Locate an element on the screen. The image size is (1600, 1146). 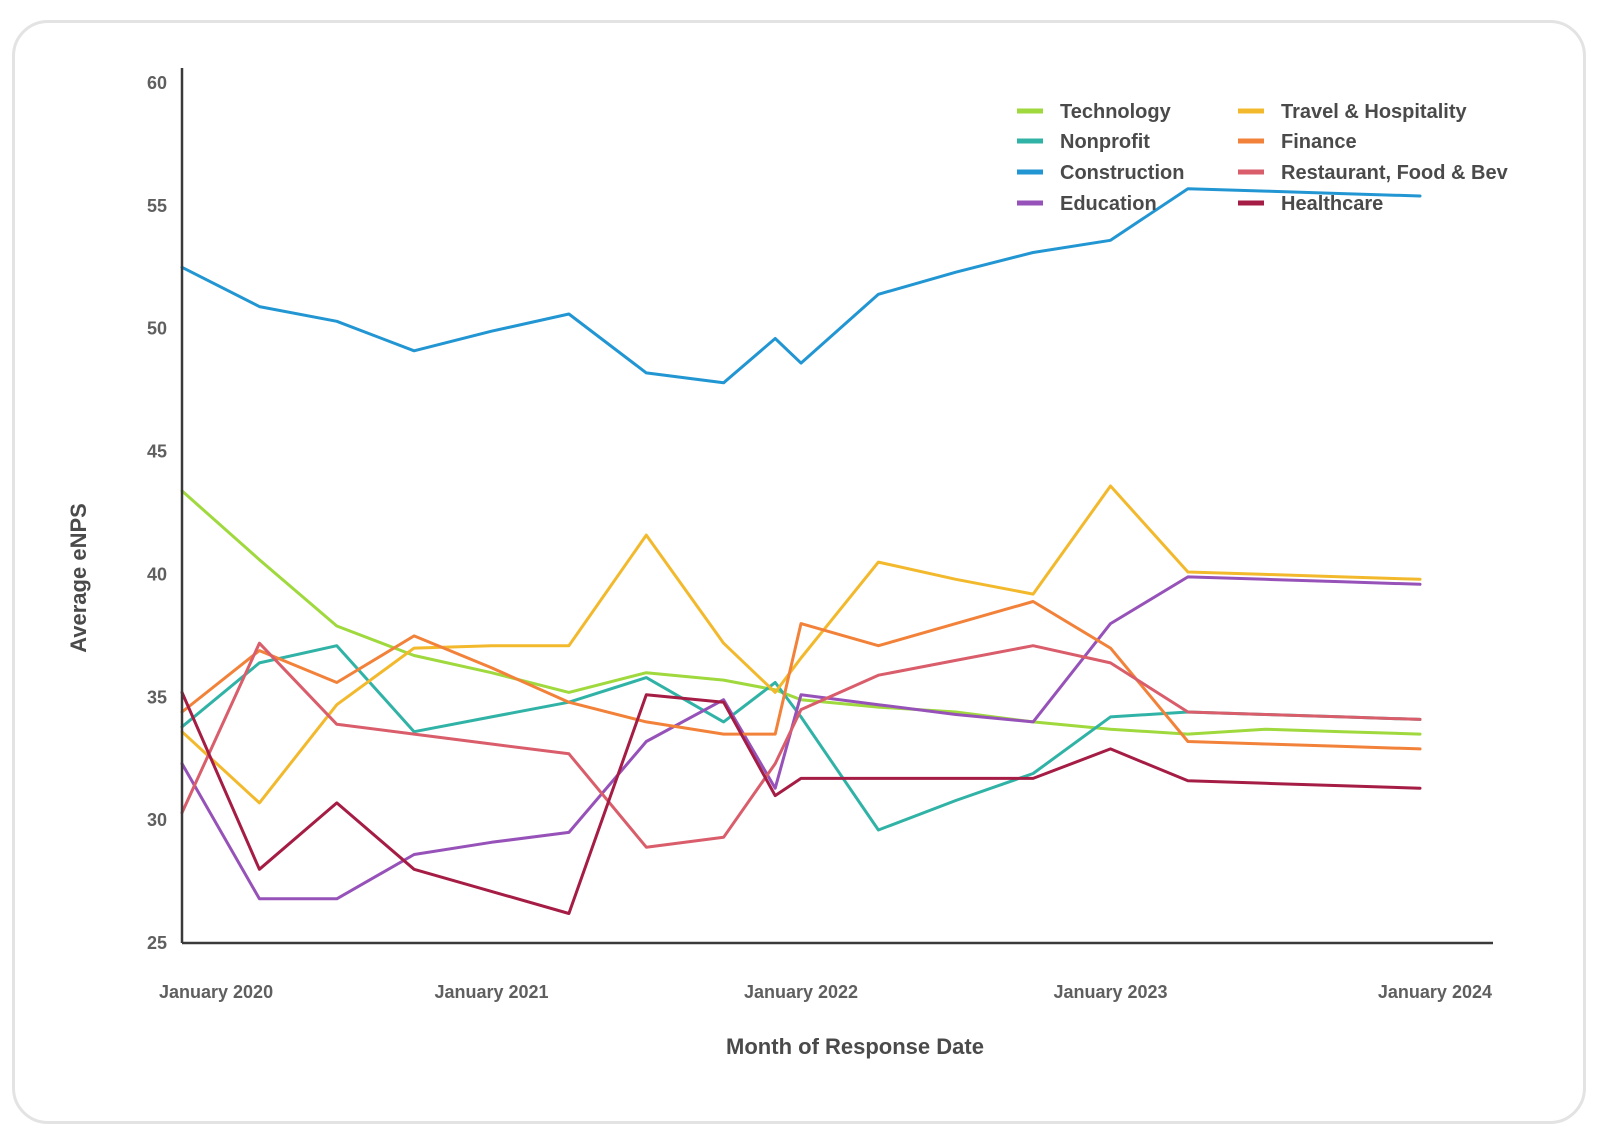
legend-label: Travel & Hospitality is located at coordinates (1374, 112).